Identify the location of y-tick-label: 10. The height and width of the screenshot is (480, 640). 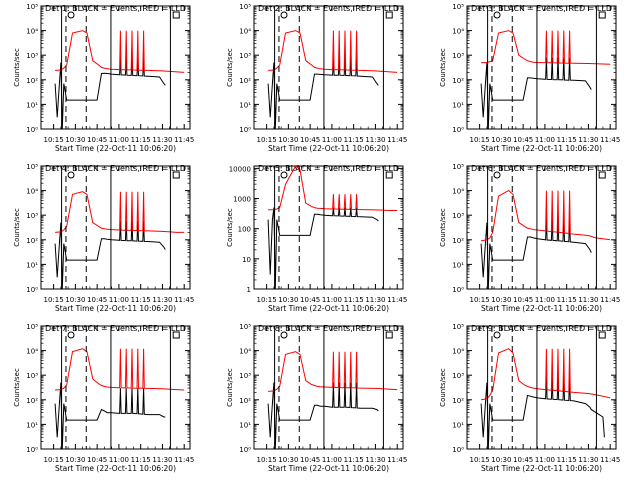
(246, 260).